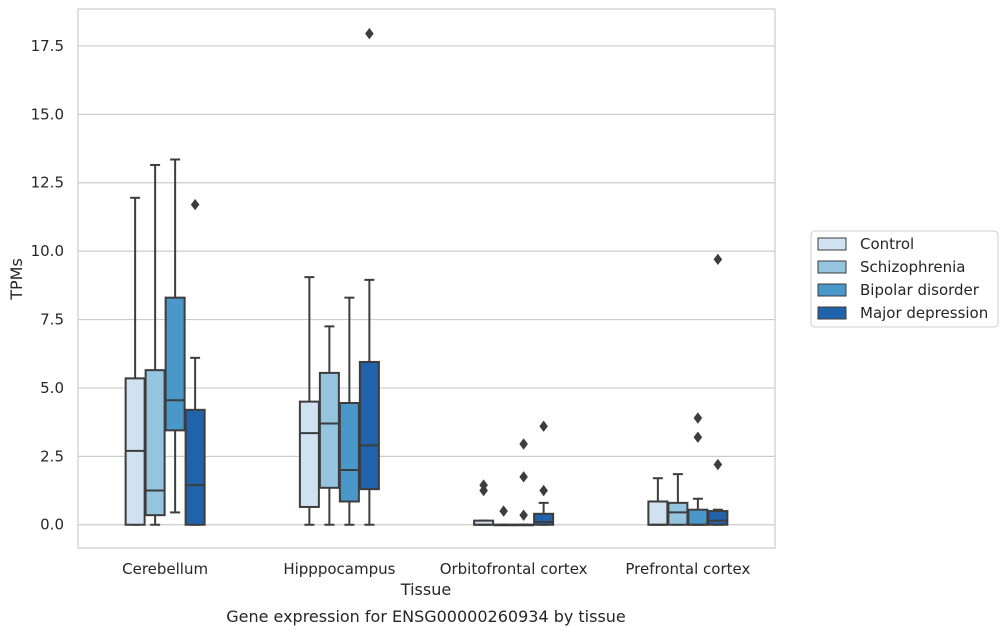 This screenshot has width=1007, height=634. Describe the element at coordinates (687, 569) in the screenshot. I see `x-tick-label: Prefrontal cortex` at that location.